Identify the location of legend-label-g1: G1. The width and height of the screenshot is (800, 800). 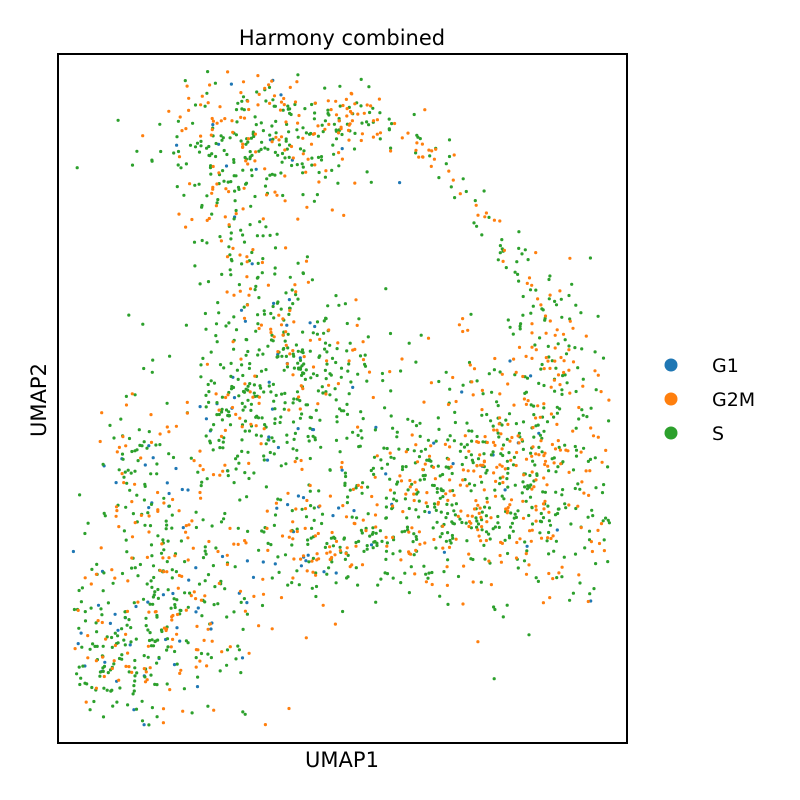
(725, 366).